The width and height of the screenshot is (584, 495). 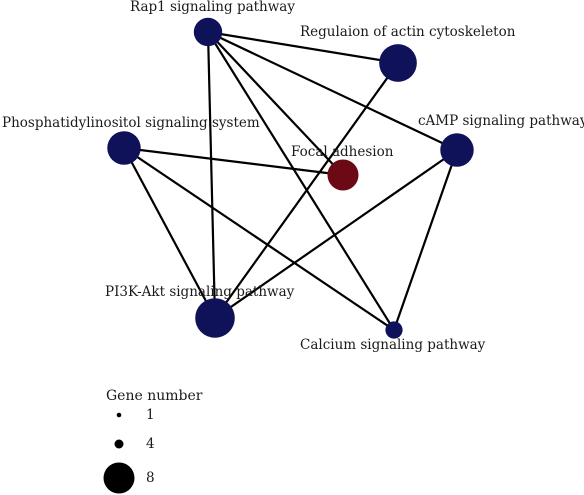 I want to click on legend-title: Gene number, so click(x=154, y=396).